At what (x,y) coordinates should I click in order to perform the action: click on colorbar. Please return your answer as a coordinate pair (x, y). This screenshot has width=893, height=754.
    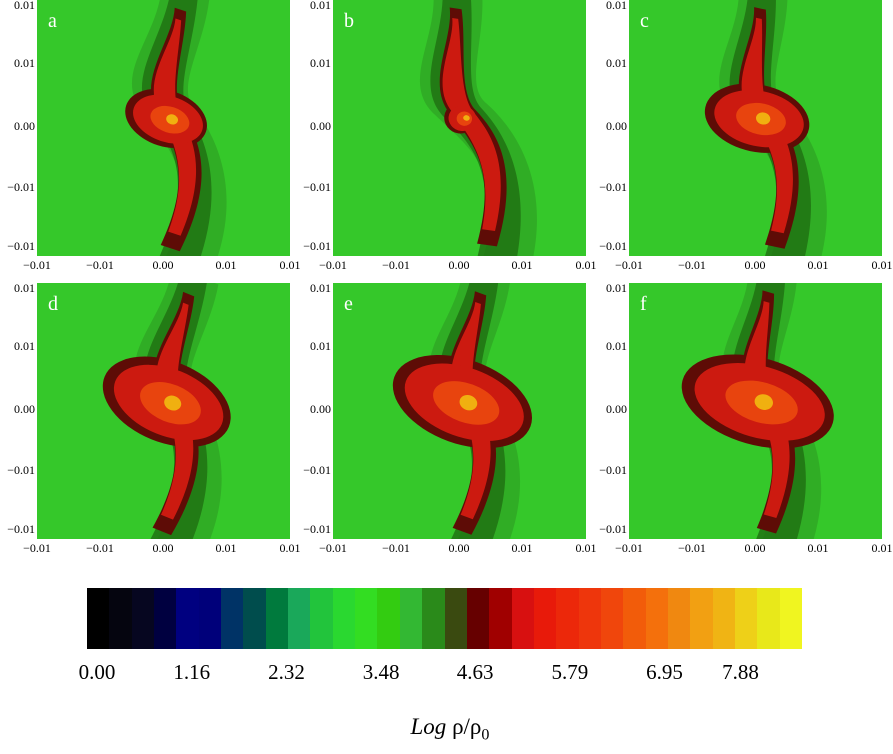
    Looking at the image, I should click on (444, 618).